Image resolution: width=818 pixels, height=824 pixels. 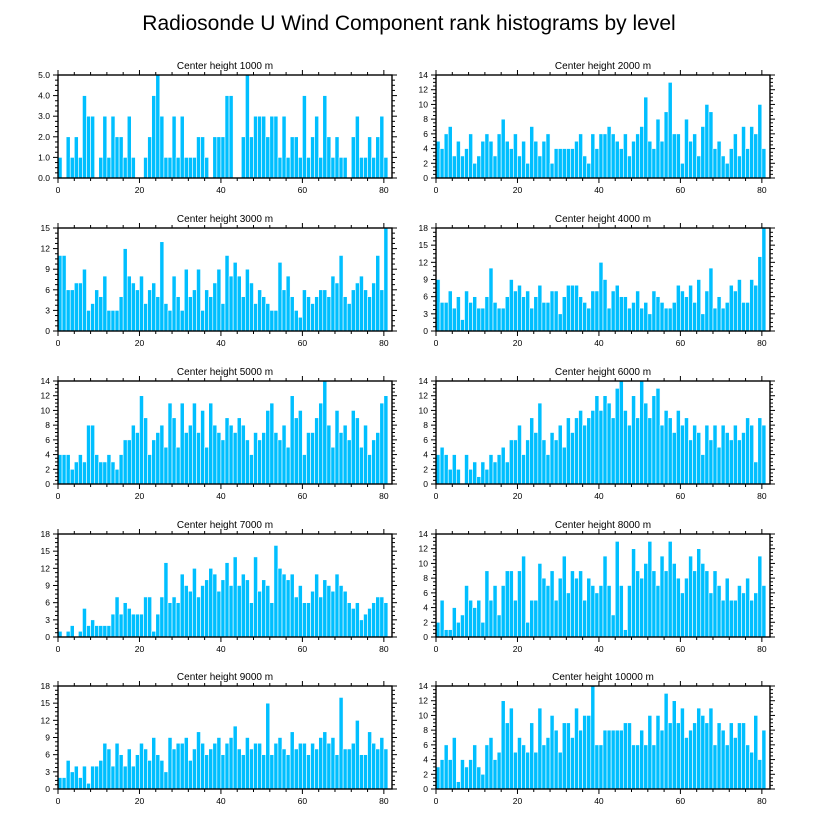 What do you see at coordinates (44, 157) in the screenshot?
I see `y-tick-label: 1.0` at bounding box center [44, 157].